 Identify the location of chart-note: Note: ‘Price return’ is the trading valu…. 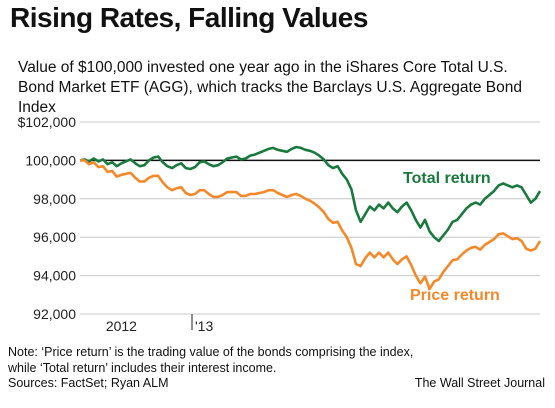
(211, 360).